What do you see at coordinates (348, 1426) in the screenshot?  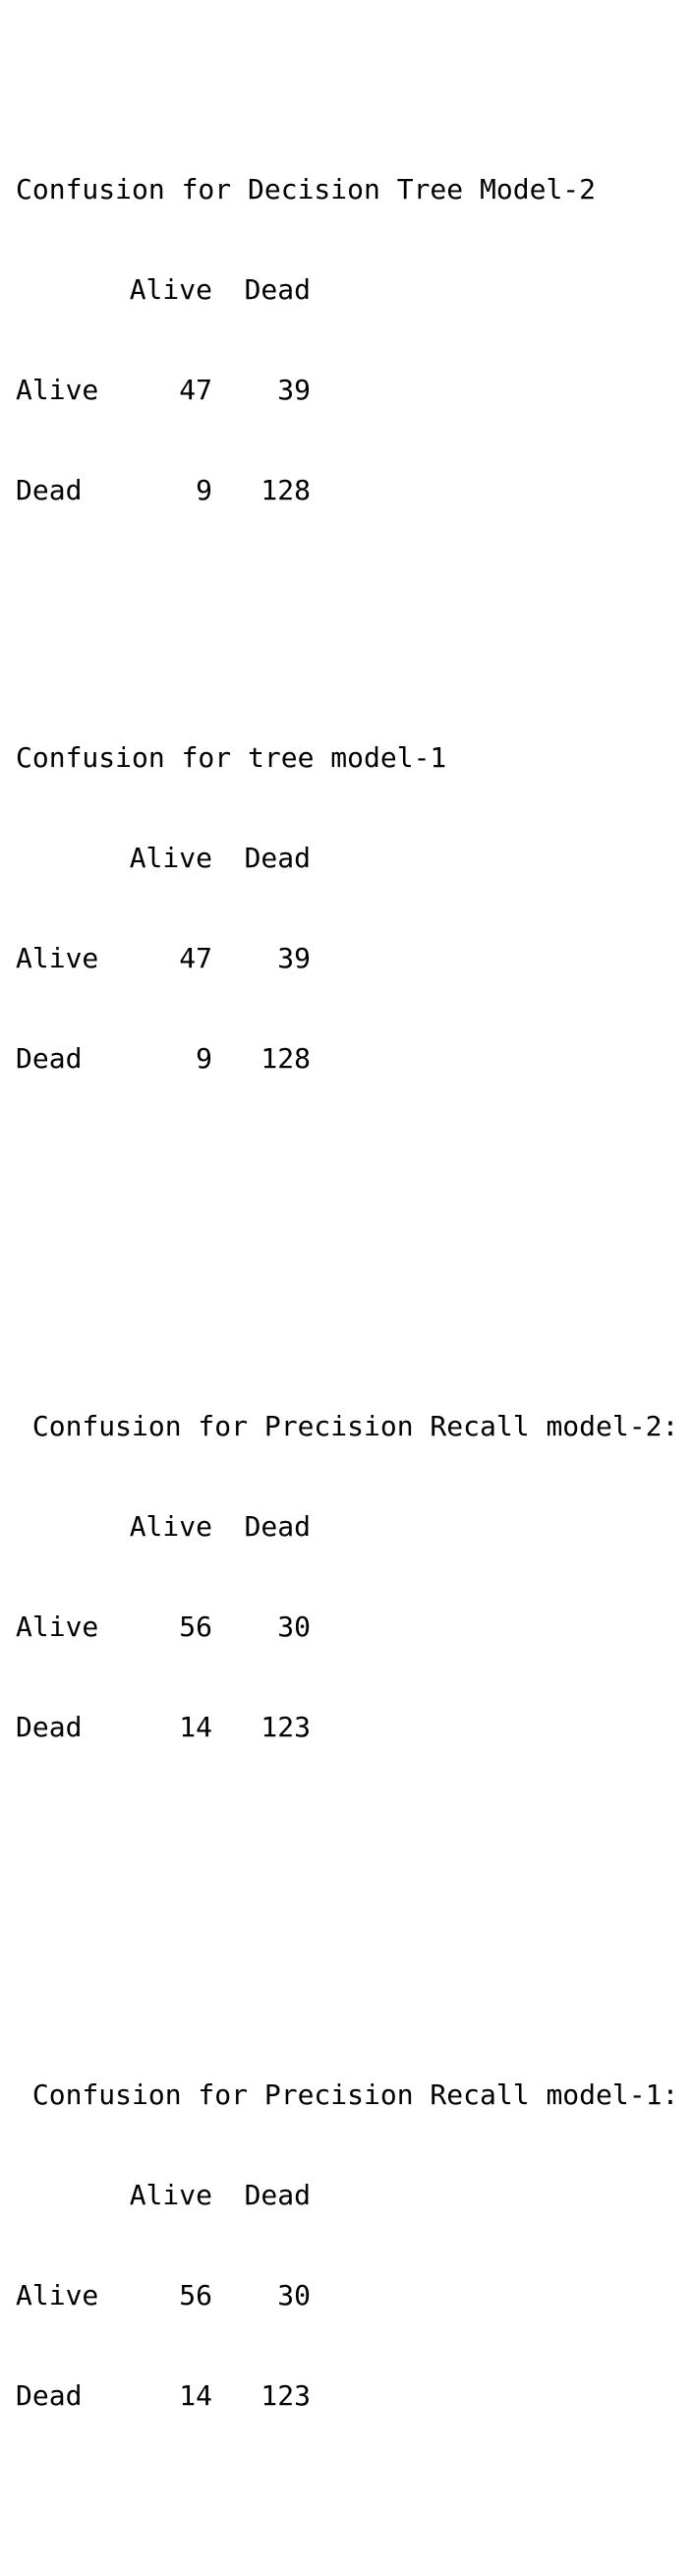 I see `block-title: Confusion for Precision Recall model-2:` at bounding box center [348, 1426].